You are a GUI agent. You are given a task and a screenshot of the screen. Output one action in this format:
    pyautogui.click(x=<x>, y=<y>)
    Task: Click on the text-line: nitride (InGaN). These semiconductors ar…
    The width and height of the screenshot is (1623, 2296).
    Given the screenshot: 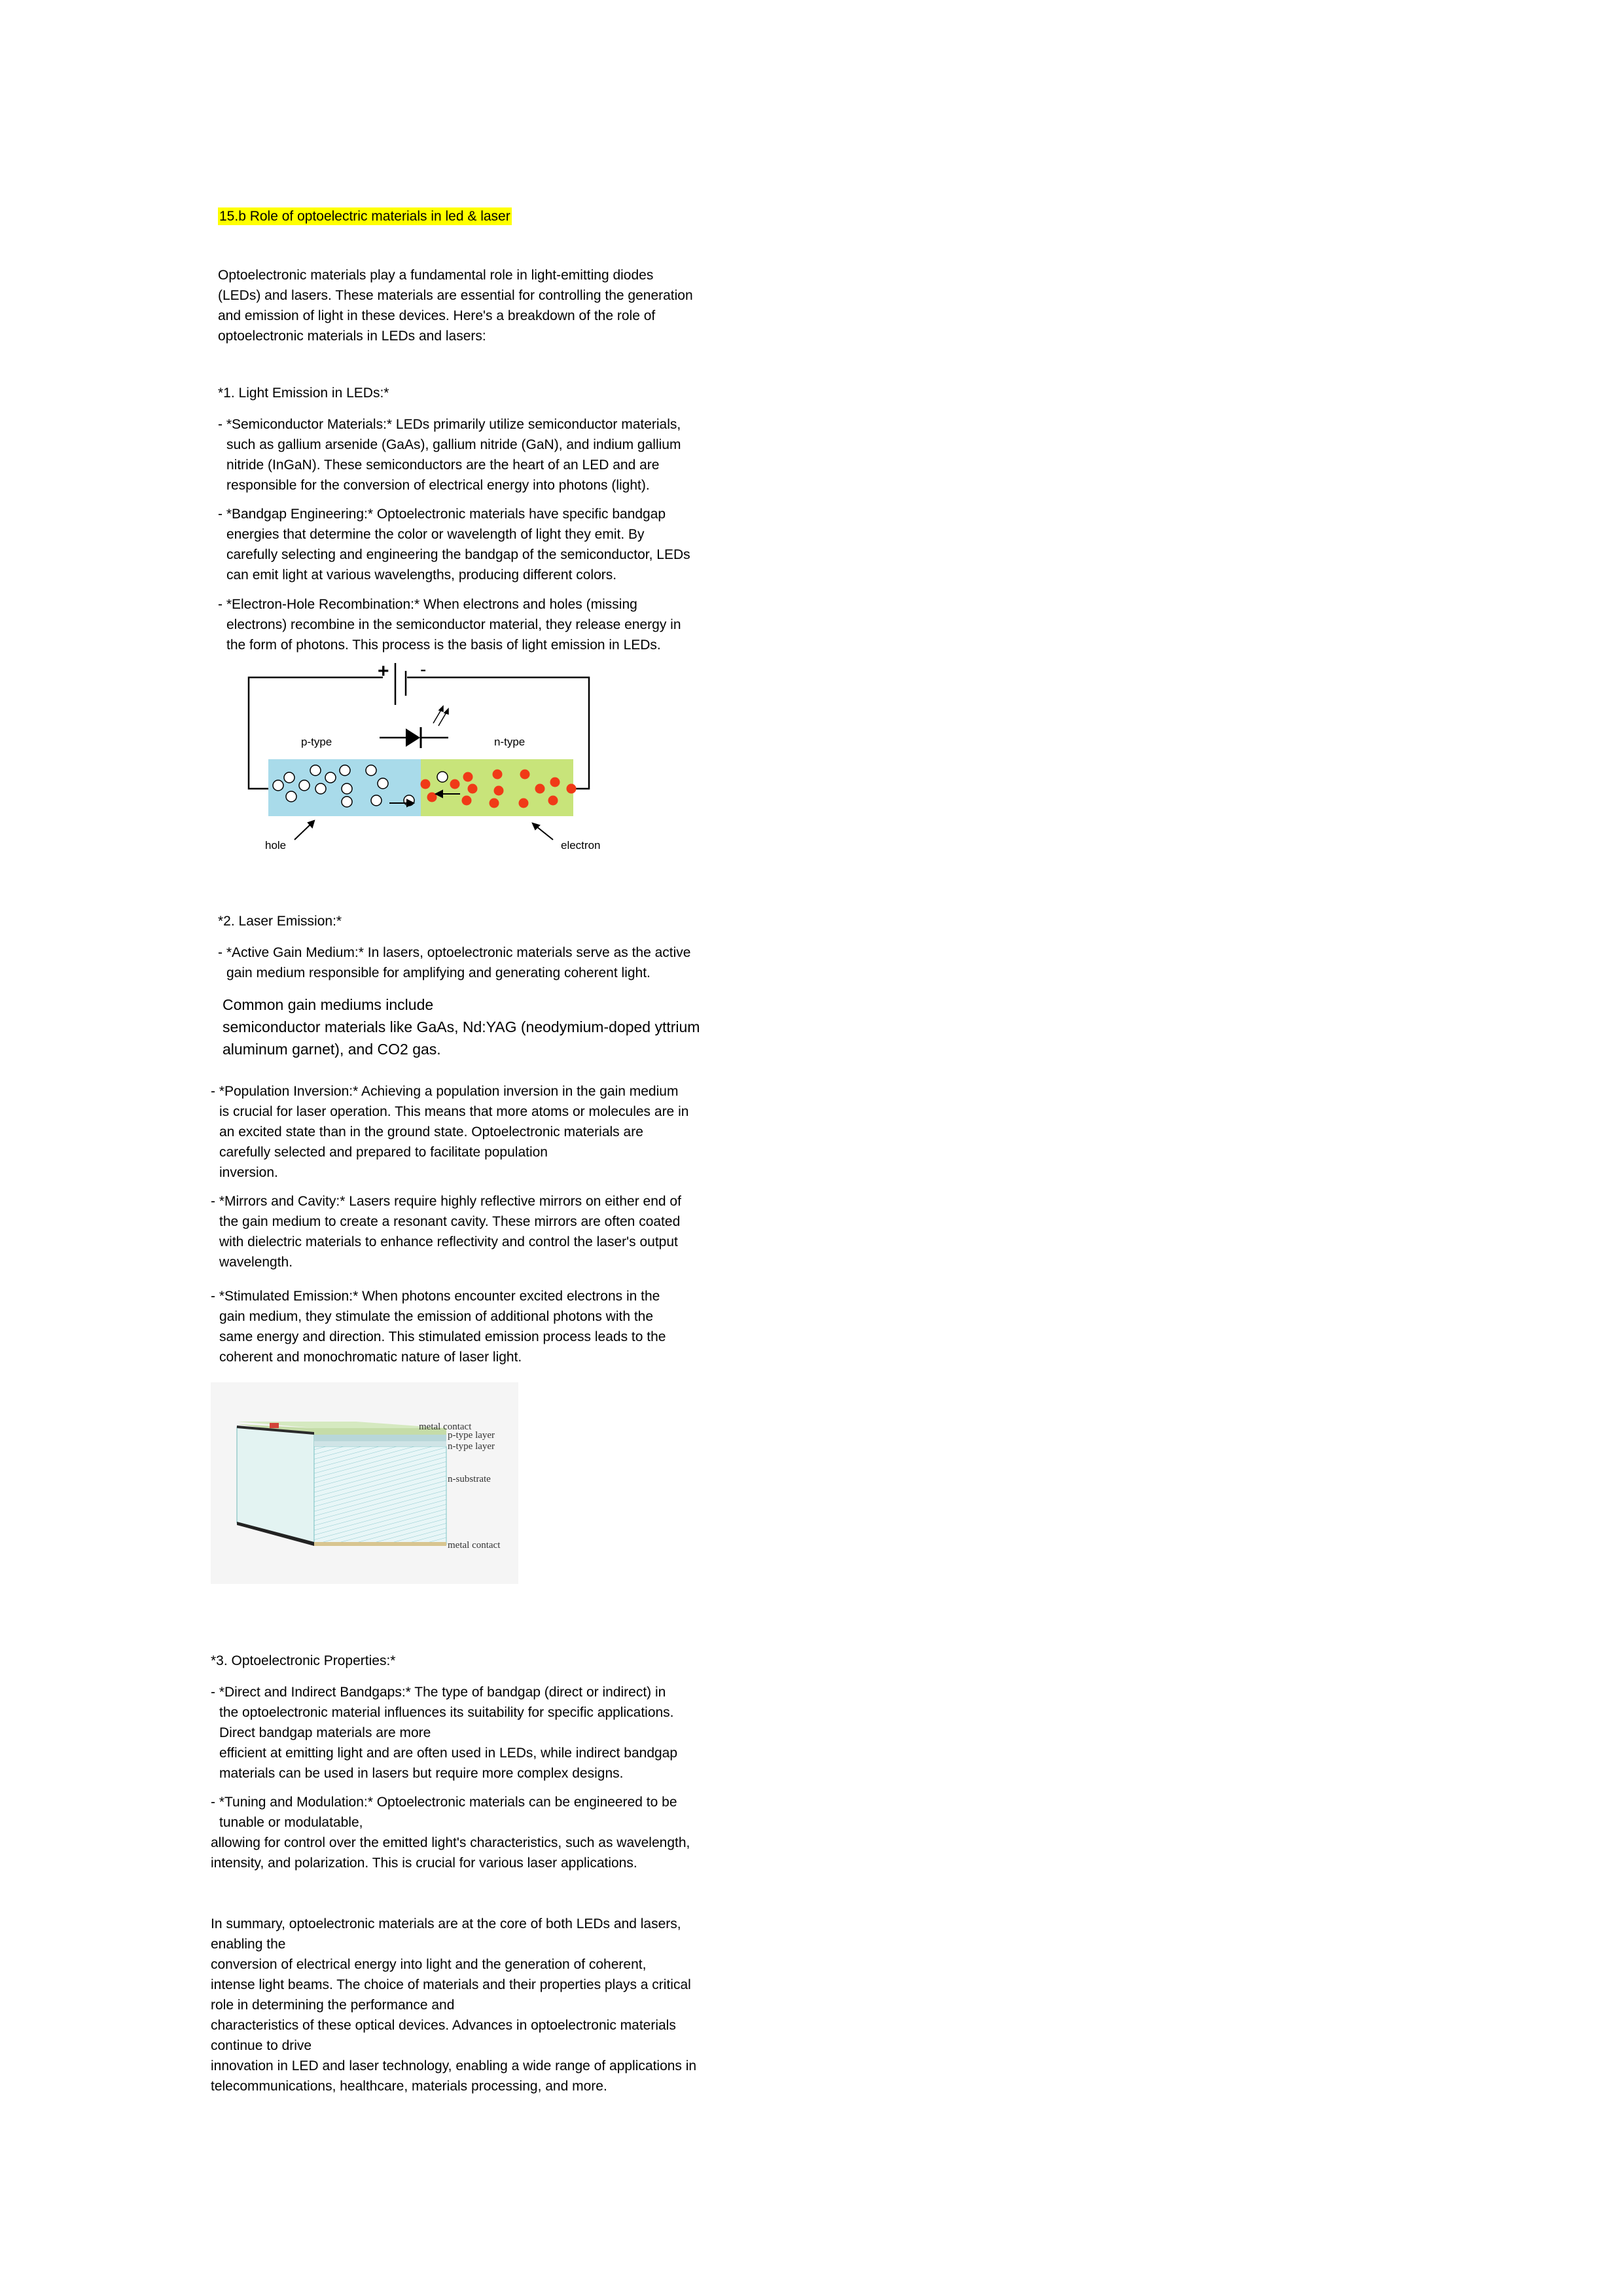 What is the action you would take?
    pyautogui.click(x=443, y=465)
    